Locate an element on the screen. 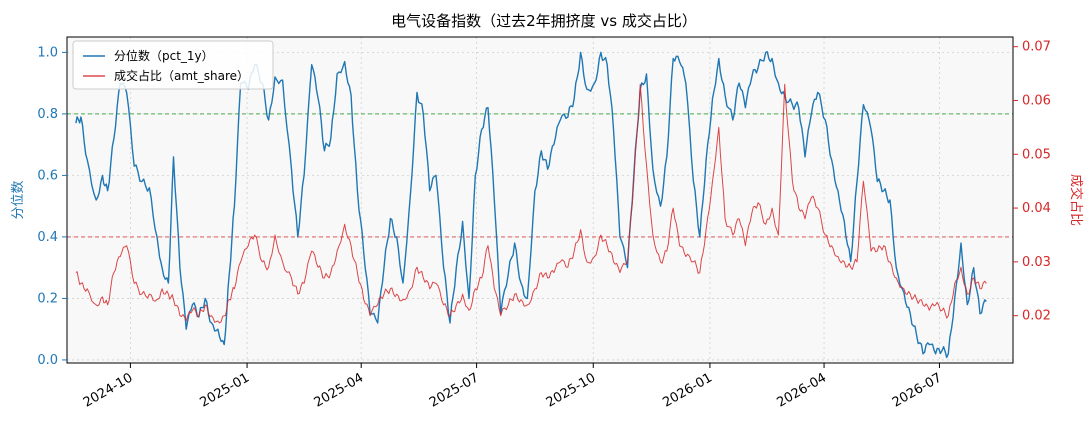 This screenshot has width=1089, height=429. left-tick-label: 1.0 is located at coordinates (47, 52).